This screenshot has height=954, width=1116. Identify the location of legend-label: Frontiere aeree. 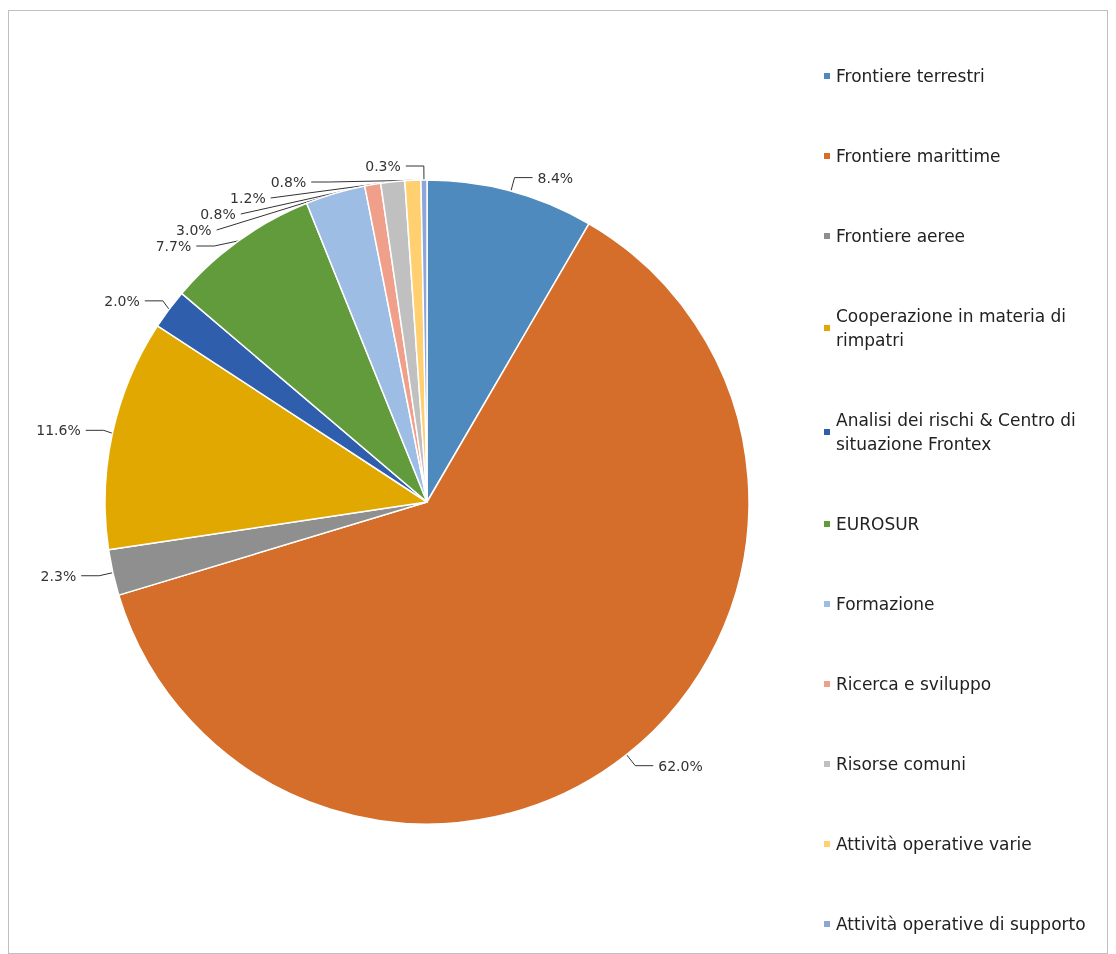
(901, 236).